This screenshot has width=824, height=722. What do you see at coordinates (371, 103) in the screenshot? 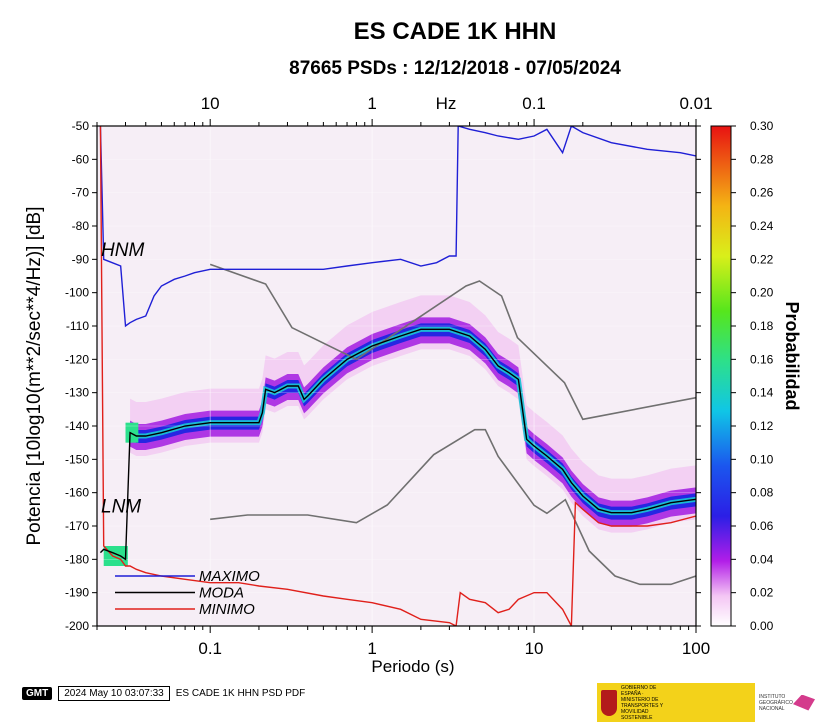
I see `top-tick-label: 1` at bounding box center [371, 103].